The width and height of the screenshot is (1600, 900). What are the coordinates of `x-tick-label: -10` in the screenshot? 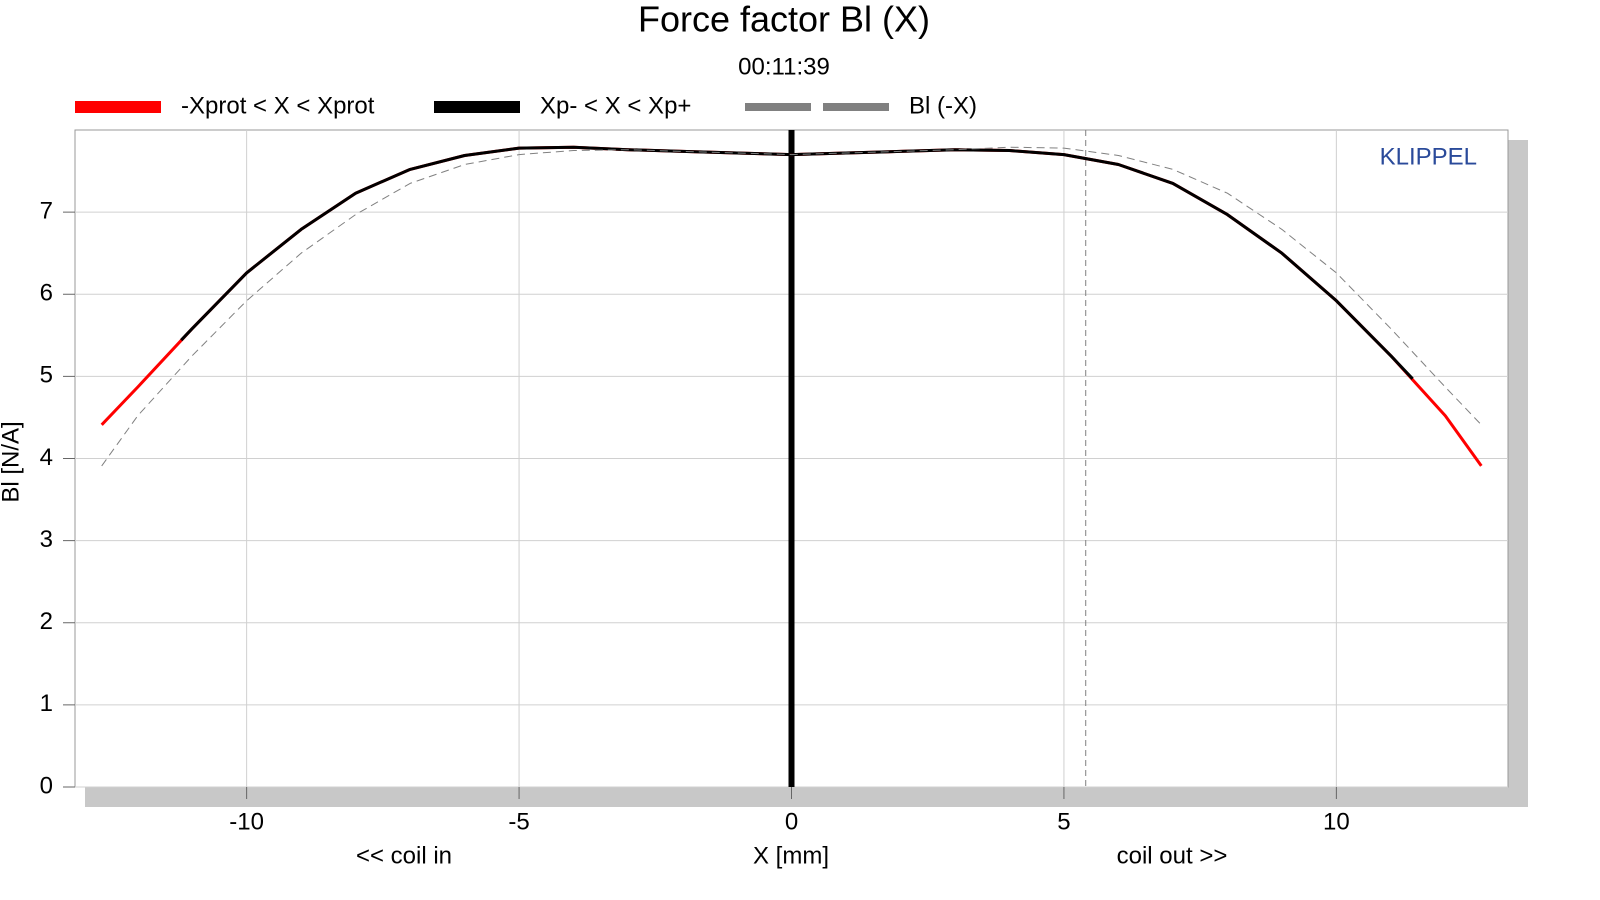 It's located at (246, 821).